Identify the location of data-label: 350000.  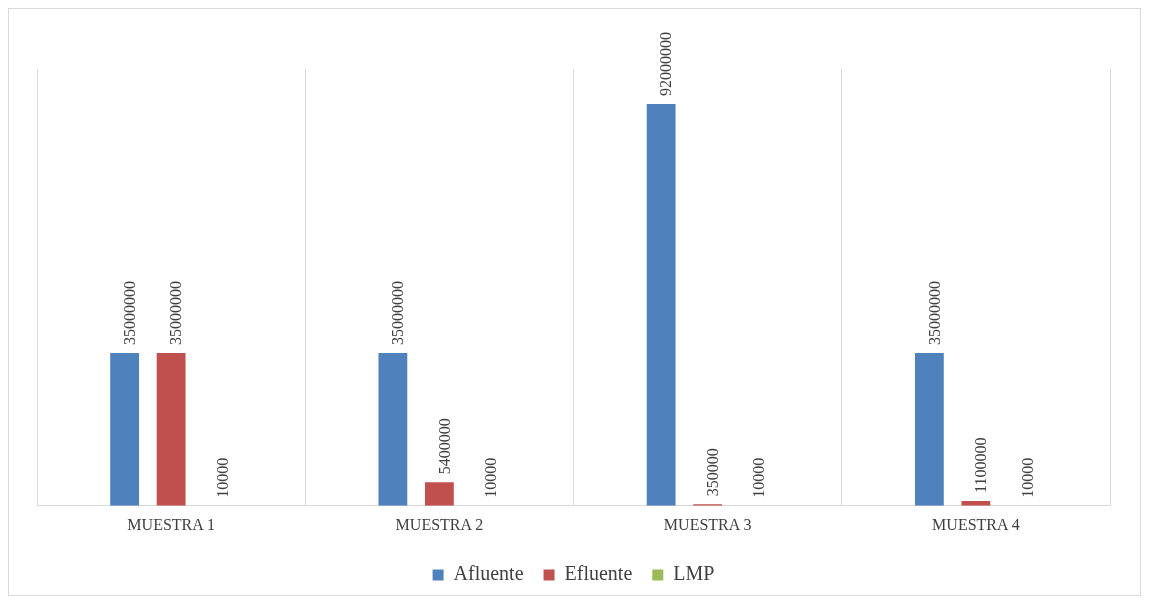
(712, 472).